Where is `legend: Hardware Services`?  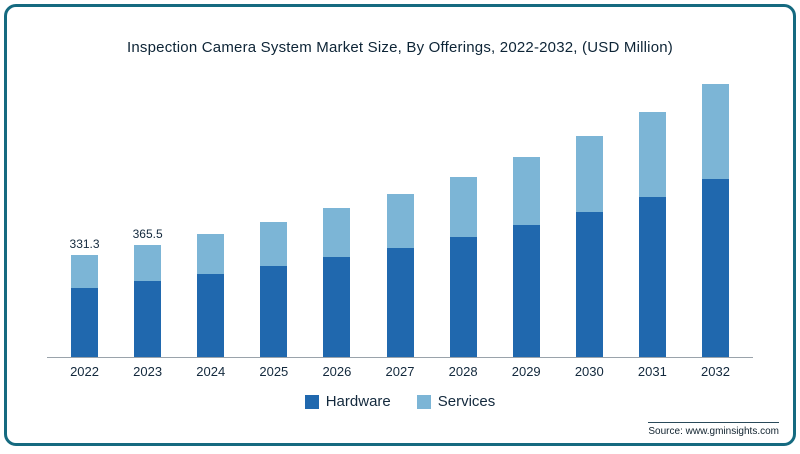
legend: Hardware Services is located at coordinates (400, 401).